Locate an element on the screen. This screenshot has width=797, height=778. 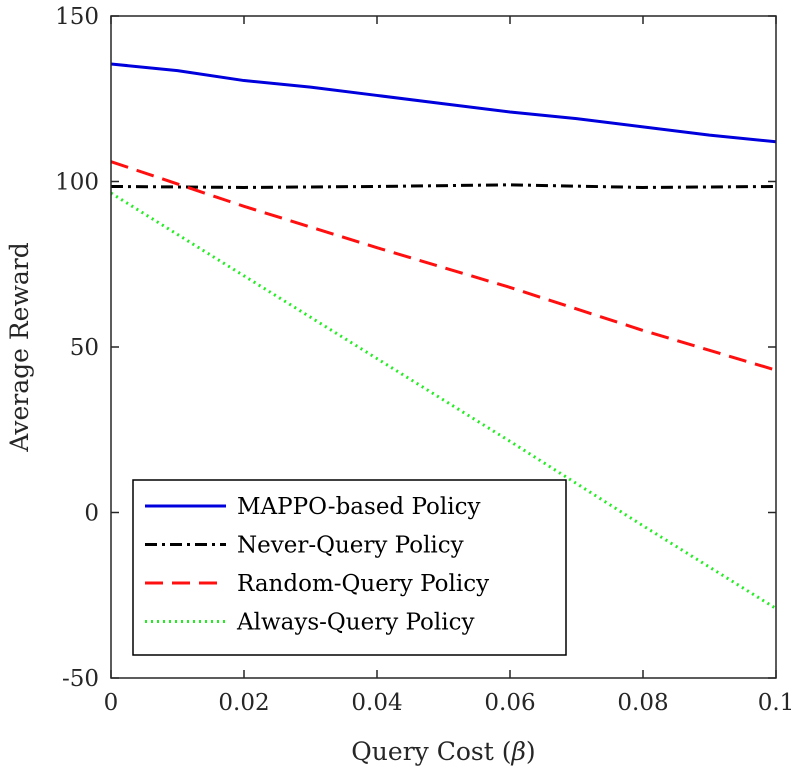
x-tick-label: 0.1 is located at coordinates (776, 703).